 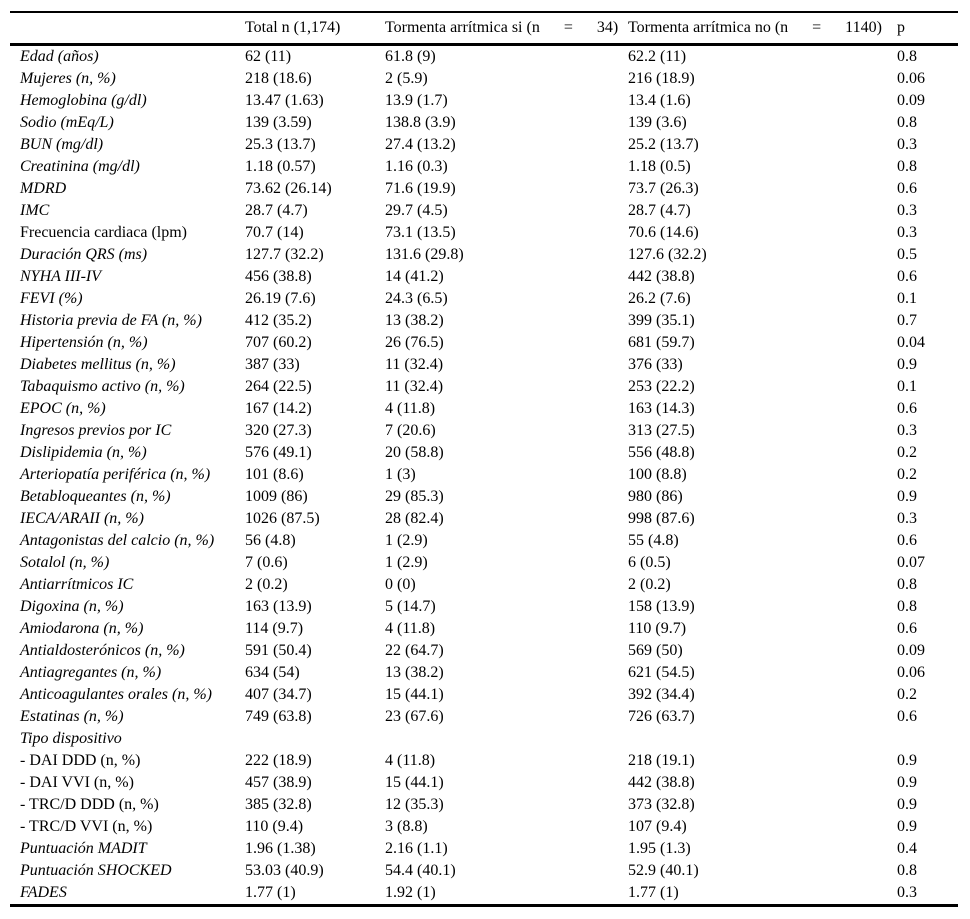 What do you see at coordinates (414, 804) in the screenshot?
I see `cell-storm-yes: 12 (35.3)` at bounding box center [414, 804].